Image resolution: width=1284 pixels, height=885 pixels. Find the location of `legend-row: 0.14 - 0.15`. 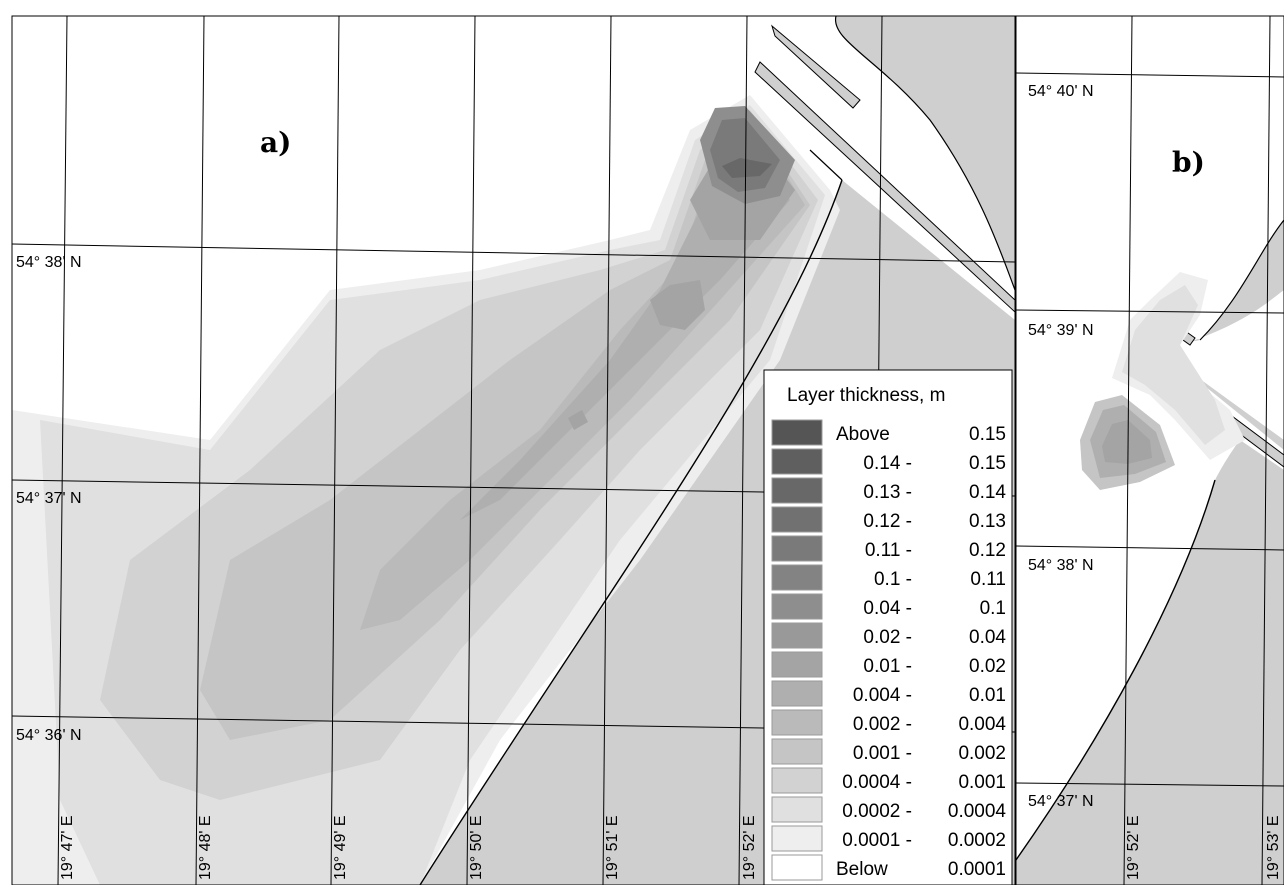

legend-row: 0.14 - 0.15 is located at coordinates (888, 461).